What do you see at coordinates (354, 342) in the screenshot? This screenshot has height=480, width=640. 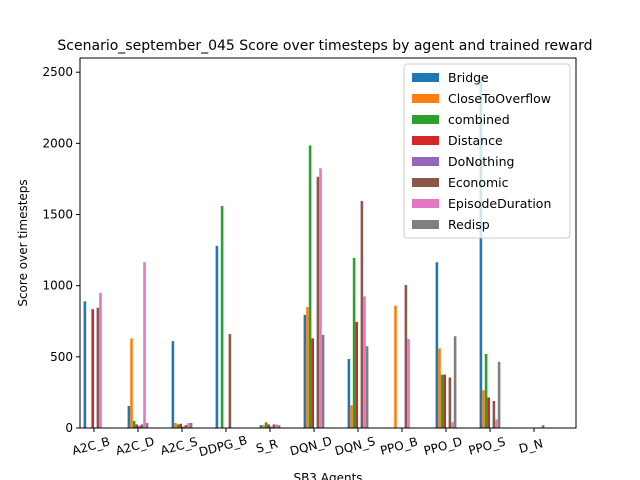 I see `bar-combined-dqn-s` at bounding box center [354, 342].